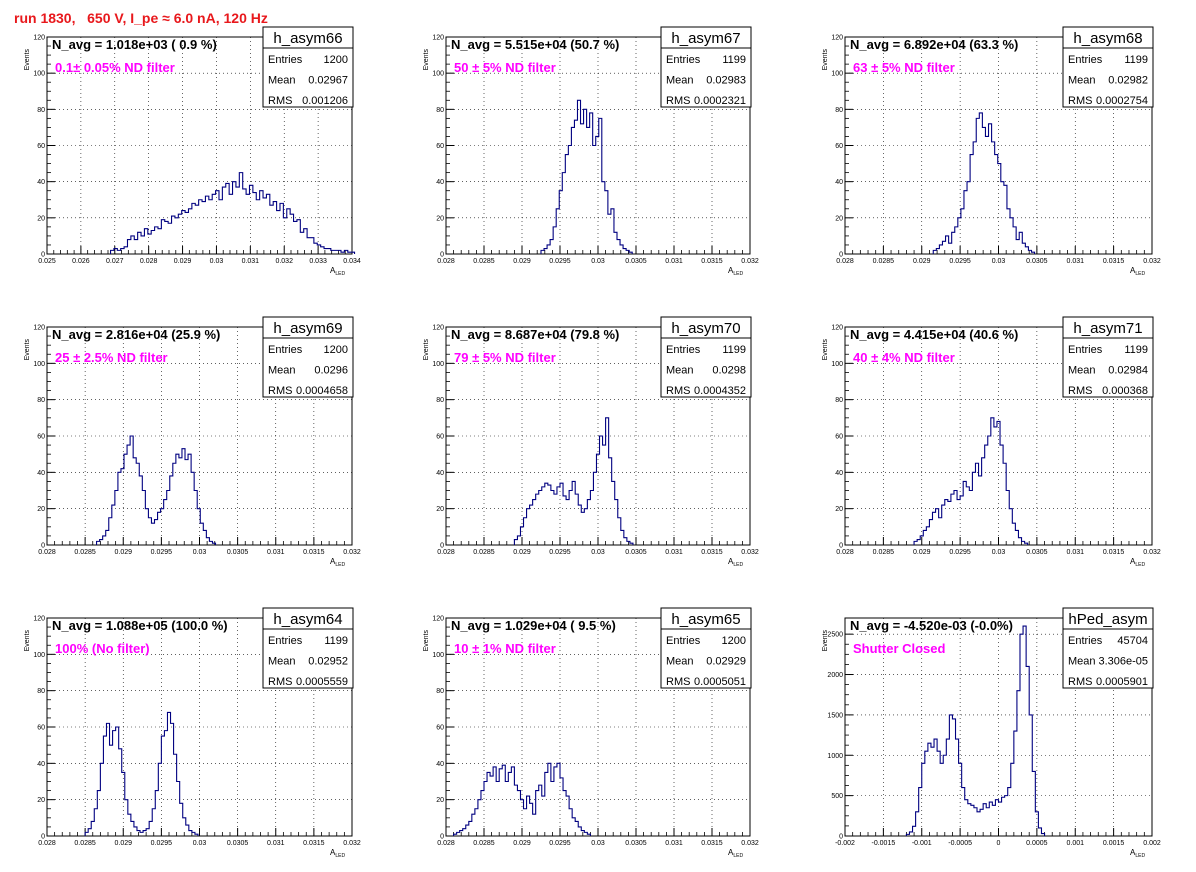 This screenshot has height=872, width=1196. I want to click on histogram-name: h_asym66, so click(307, 38).